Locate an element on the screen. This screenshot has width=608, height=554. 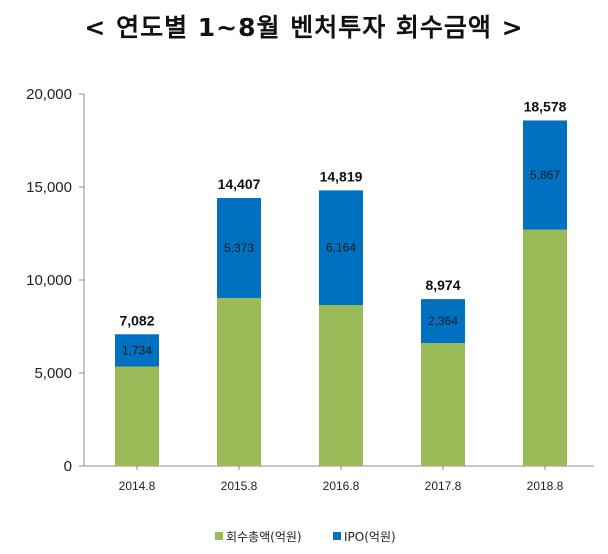
y-tick-label: 10,000 is located at coordinates (49, 280).